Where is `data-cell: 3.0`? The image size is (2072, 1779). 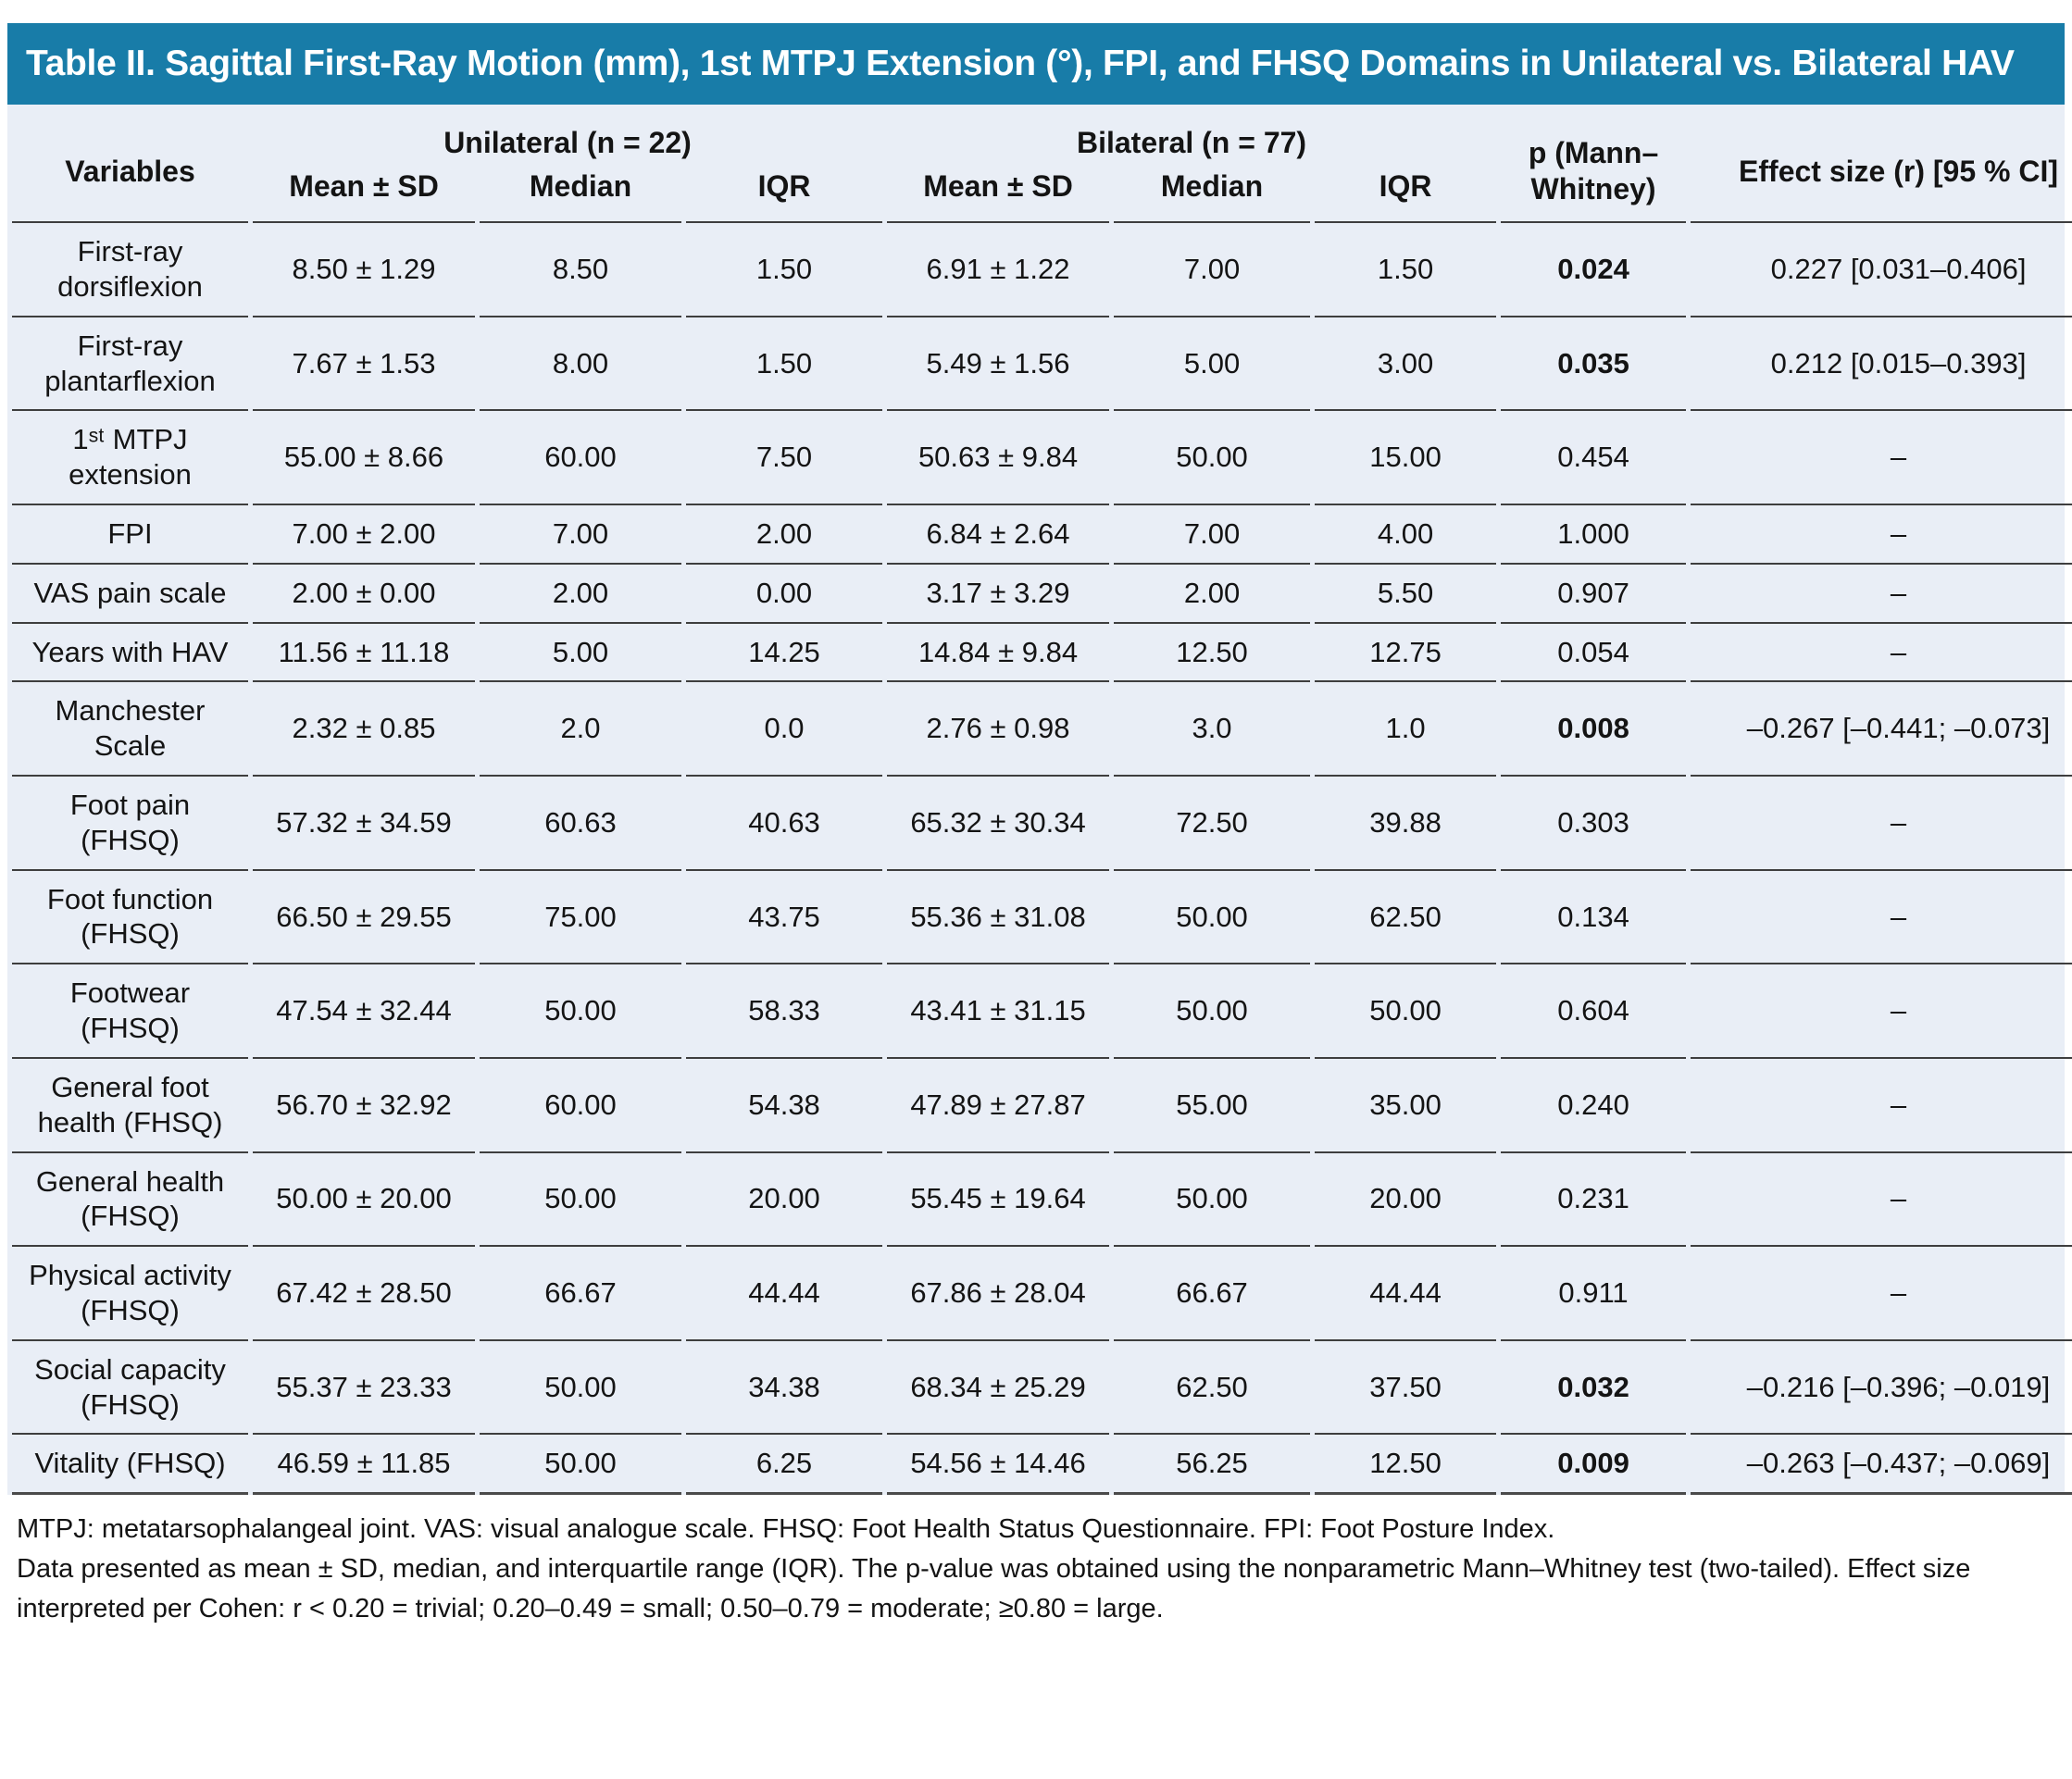 data-cell: 3.0 is located at coordinates (1212, 727).